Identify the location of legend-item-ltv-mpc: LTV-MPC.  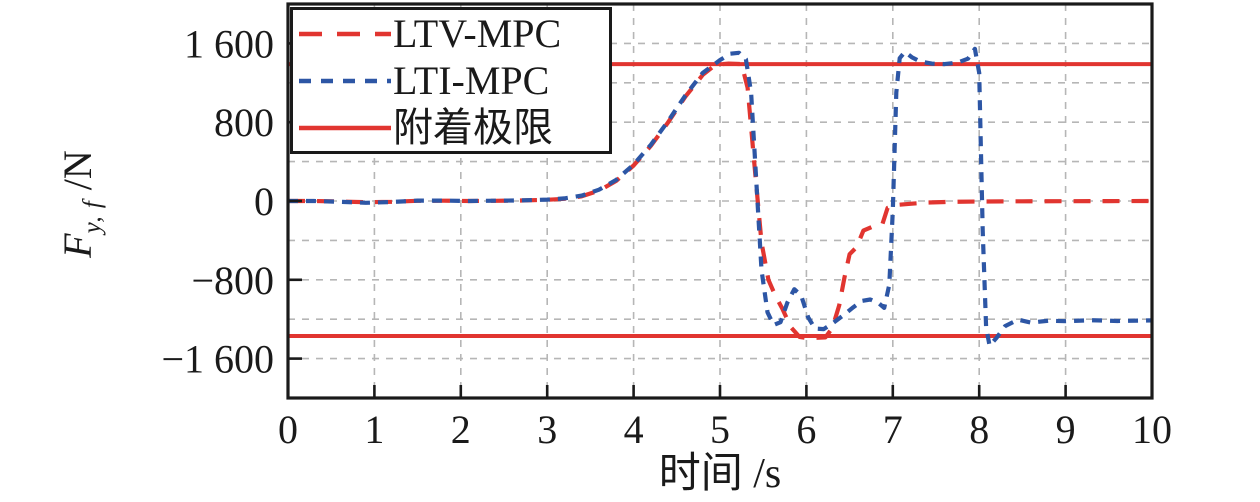
(451, 34).